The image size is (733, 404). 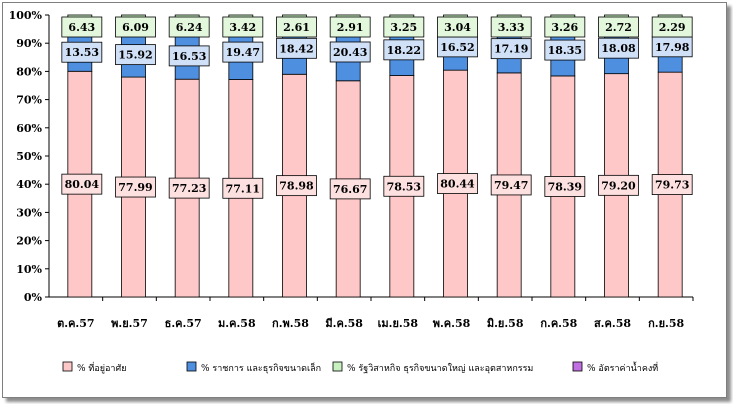 I want to click on data-label: 18.22, so click(x=404, y=50).